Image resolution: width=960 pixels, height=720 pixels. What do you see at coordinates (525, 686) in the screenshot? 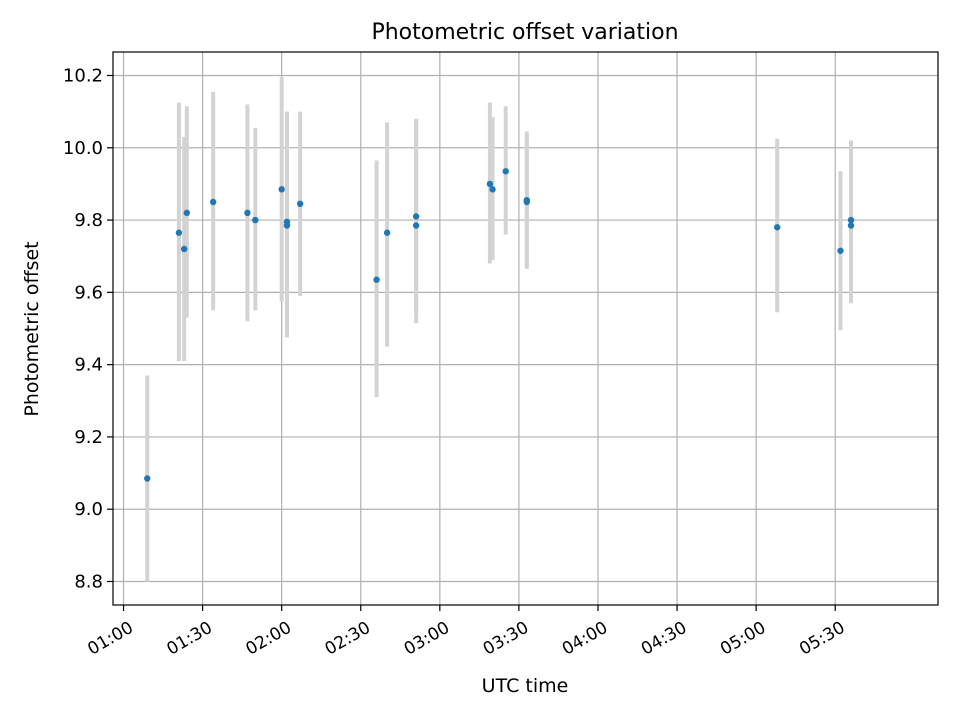
I see `x-axis-label: UTC time` at bounding box center [525, 686].